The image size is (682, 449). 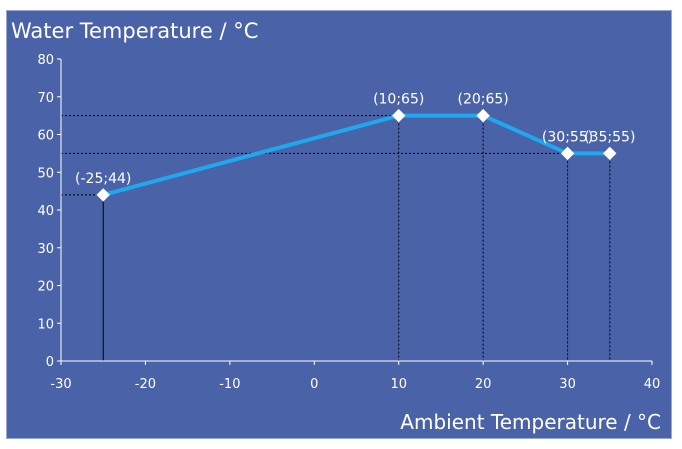 What do you see at coordinates (45, 173) in the screenshot?
I see `y-tick-label: 50` at bounding box center [45, 173].